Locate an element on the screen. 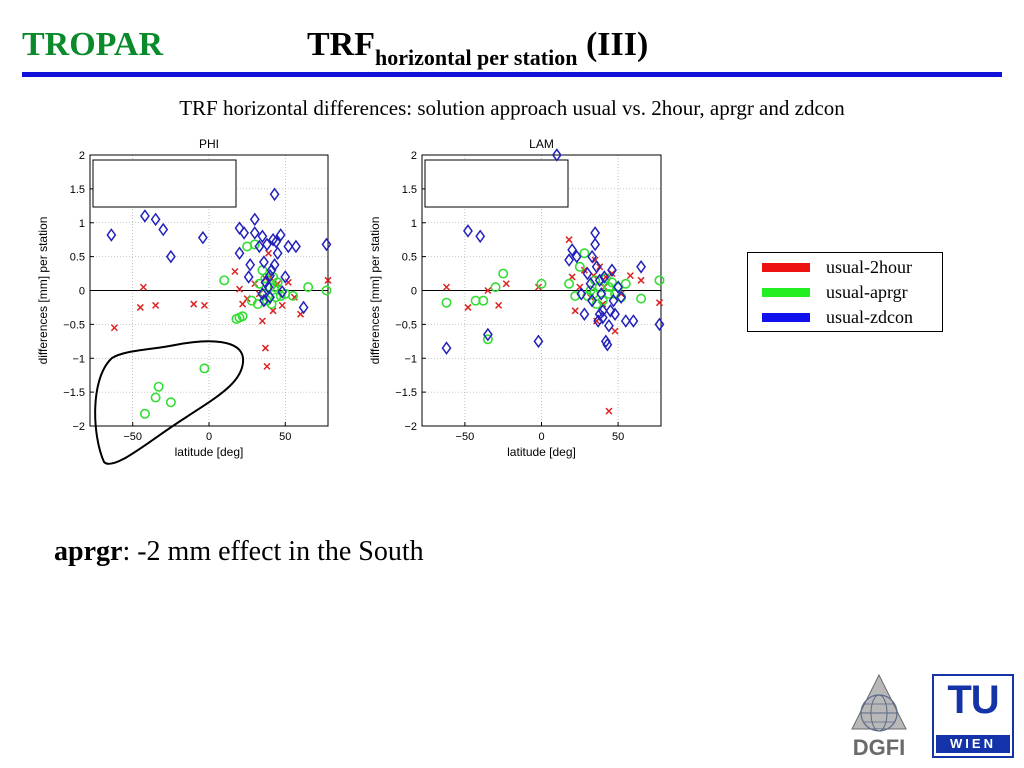 This screenshot has width=1024, height=768. bottom-note: aprgr: -2 mm effect in the South is located at coordinates (239, 552).